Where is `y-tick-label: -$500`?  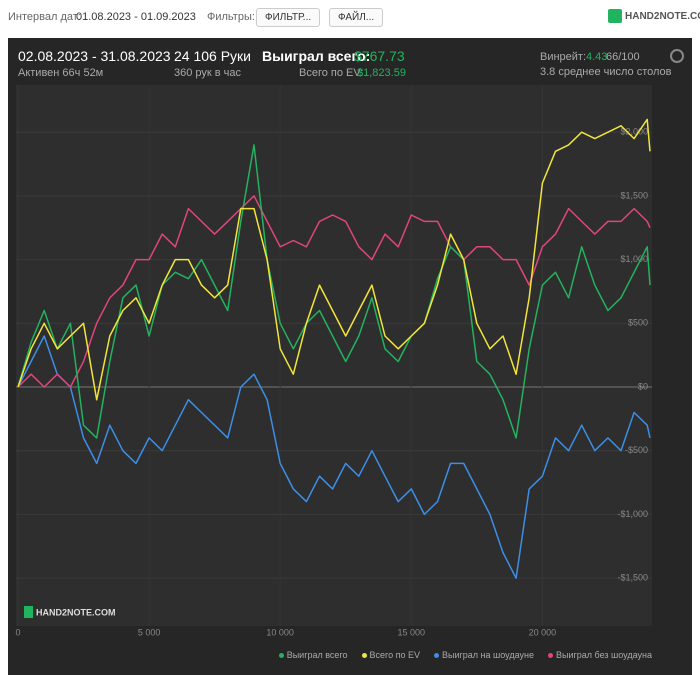 y-tick-label: -$500 is located at coordinates (636, 450).